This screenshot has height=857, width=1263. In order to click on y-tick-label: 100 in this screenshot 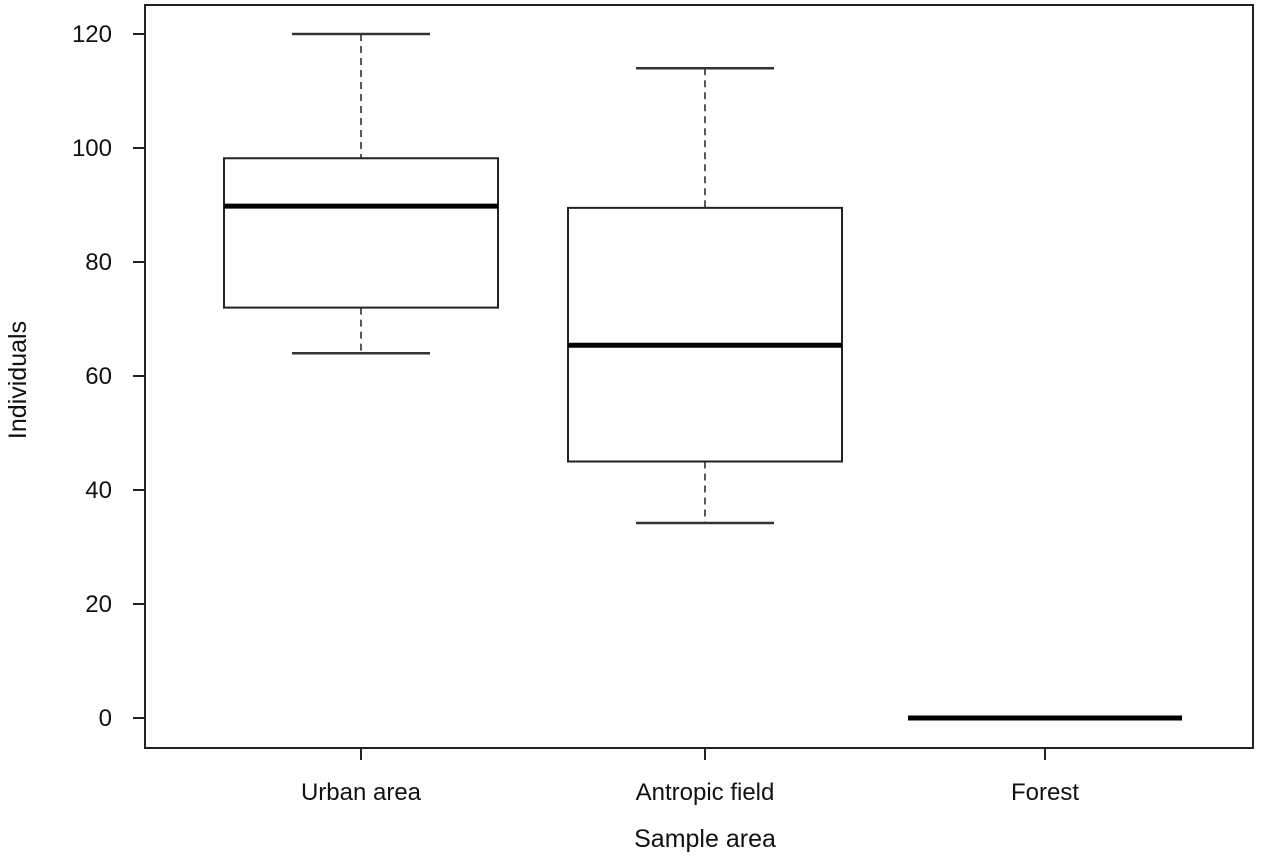, I will do `click(92, 148)`.